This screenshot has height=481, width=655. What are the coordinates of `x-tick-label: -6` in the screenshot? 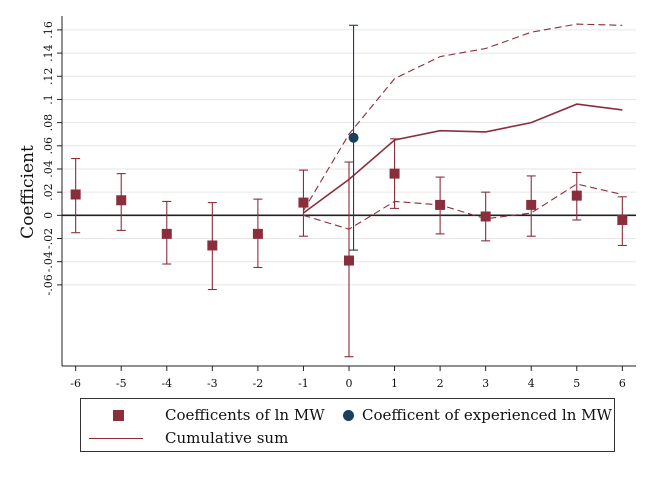 It's located at (75, 383).